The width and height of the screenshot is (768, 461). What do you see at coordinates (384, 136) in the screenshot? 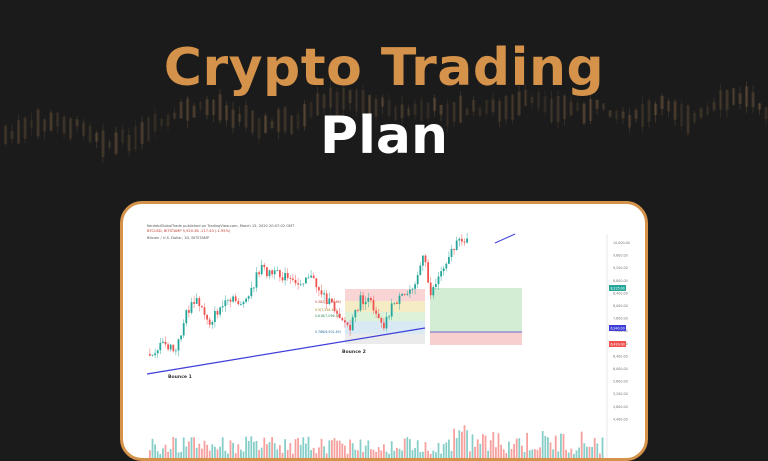
I see `title-plan: Plan` at bounding box center [384, 136].